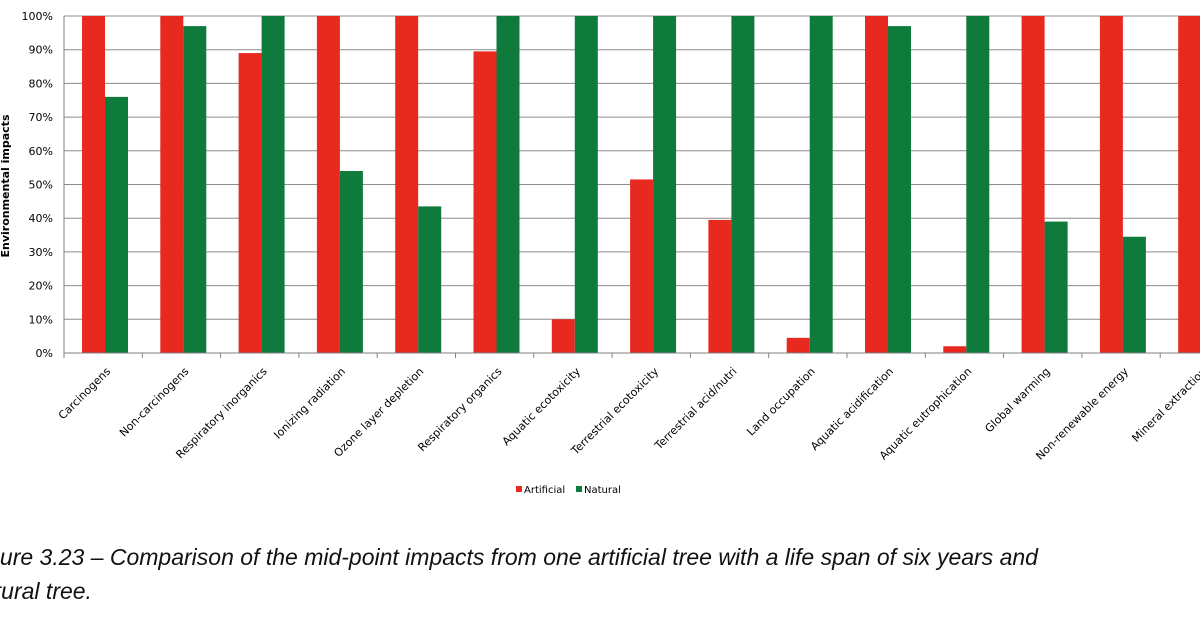 The image size is (1200, 630). I want to click on y-tick-label: 50%, so click(41, 185).